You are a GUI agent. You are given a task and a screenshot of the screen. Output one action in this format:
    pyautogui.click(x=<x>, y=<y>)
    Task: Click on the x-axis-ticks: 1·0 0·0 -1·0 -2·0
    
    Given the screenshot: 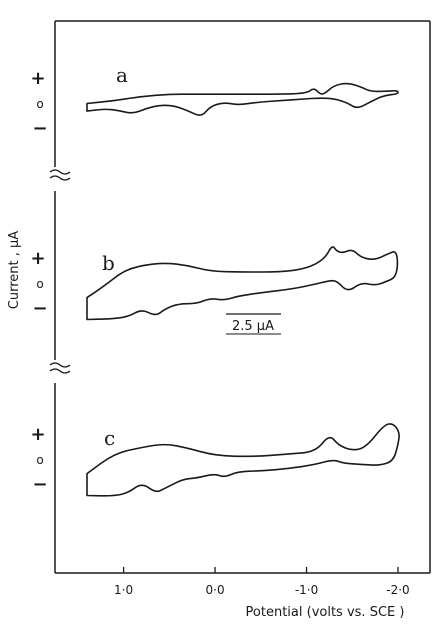 What is the action you would take?
    pyautogui.click(x=262, y=582)
    